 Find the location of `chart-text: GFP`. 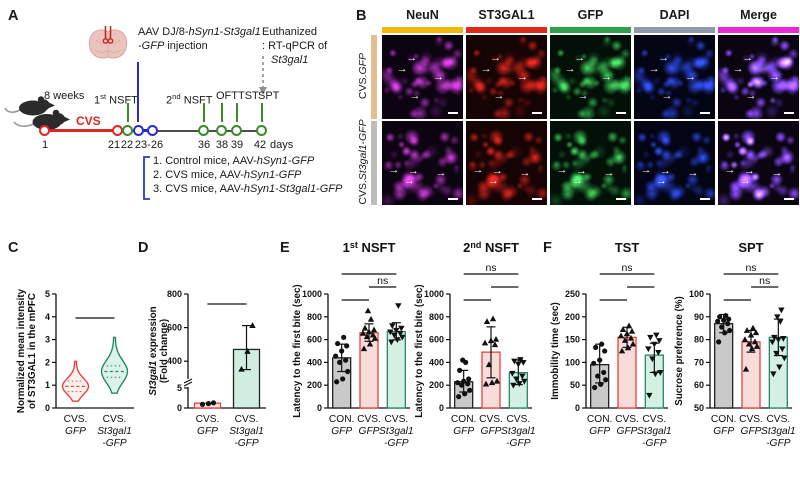

chart-text: GFP is located at coordinates (341, 431).